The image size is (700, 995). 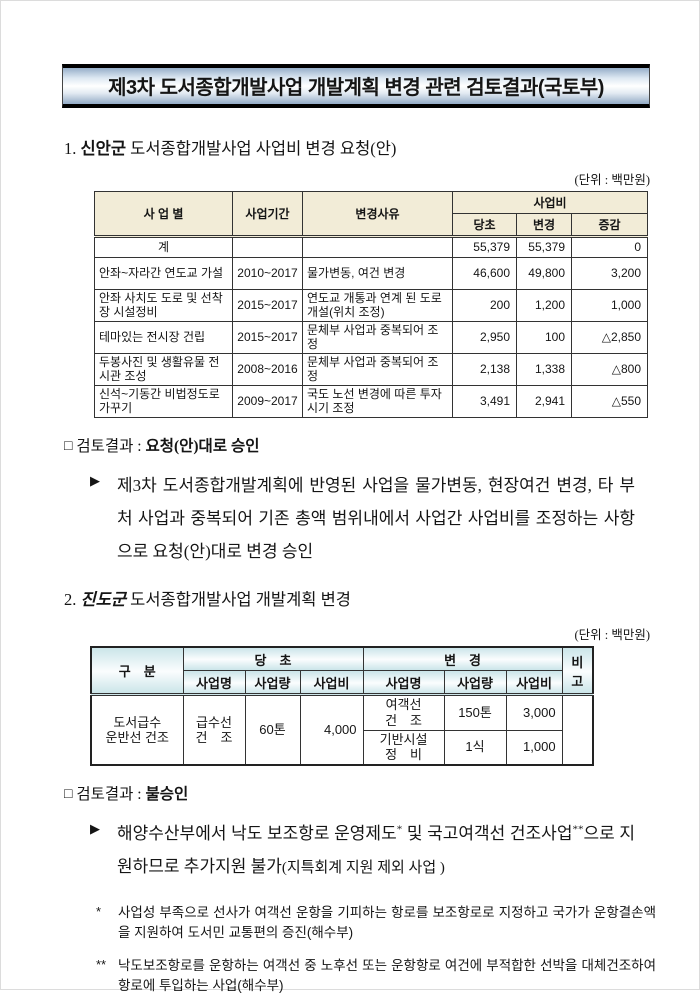 What do you see at coordinates (163, 337) in the screenshot?
I see `table-cell: 테마있는 전시장 건립` at bounding box center [163, 337].